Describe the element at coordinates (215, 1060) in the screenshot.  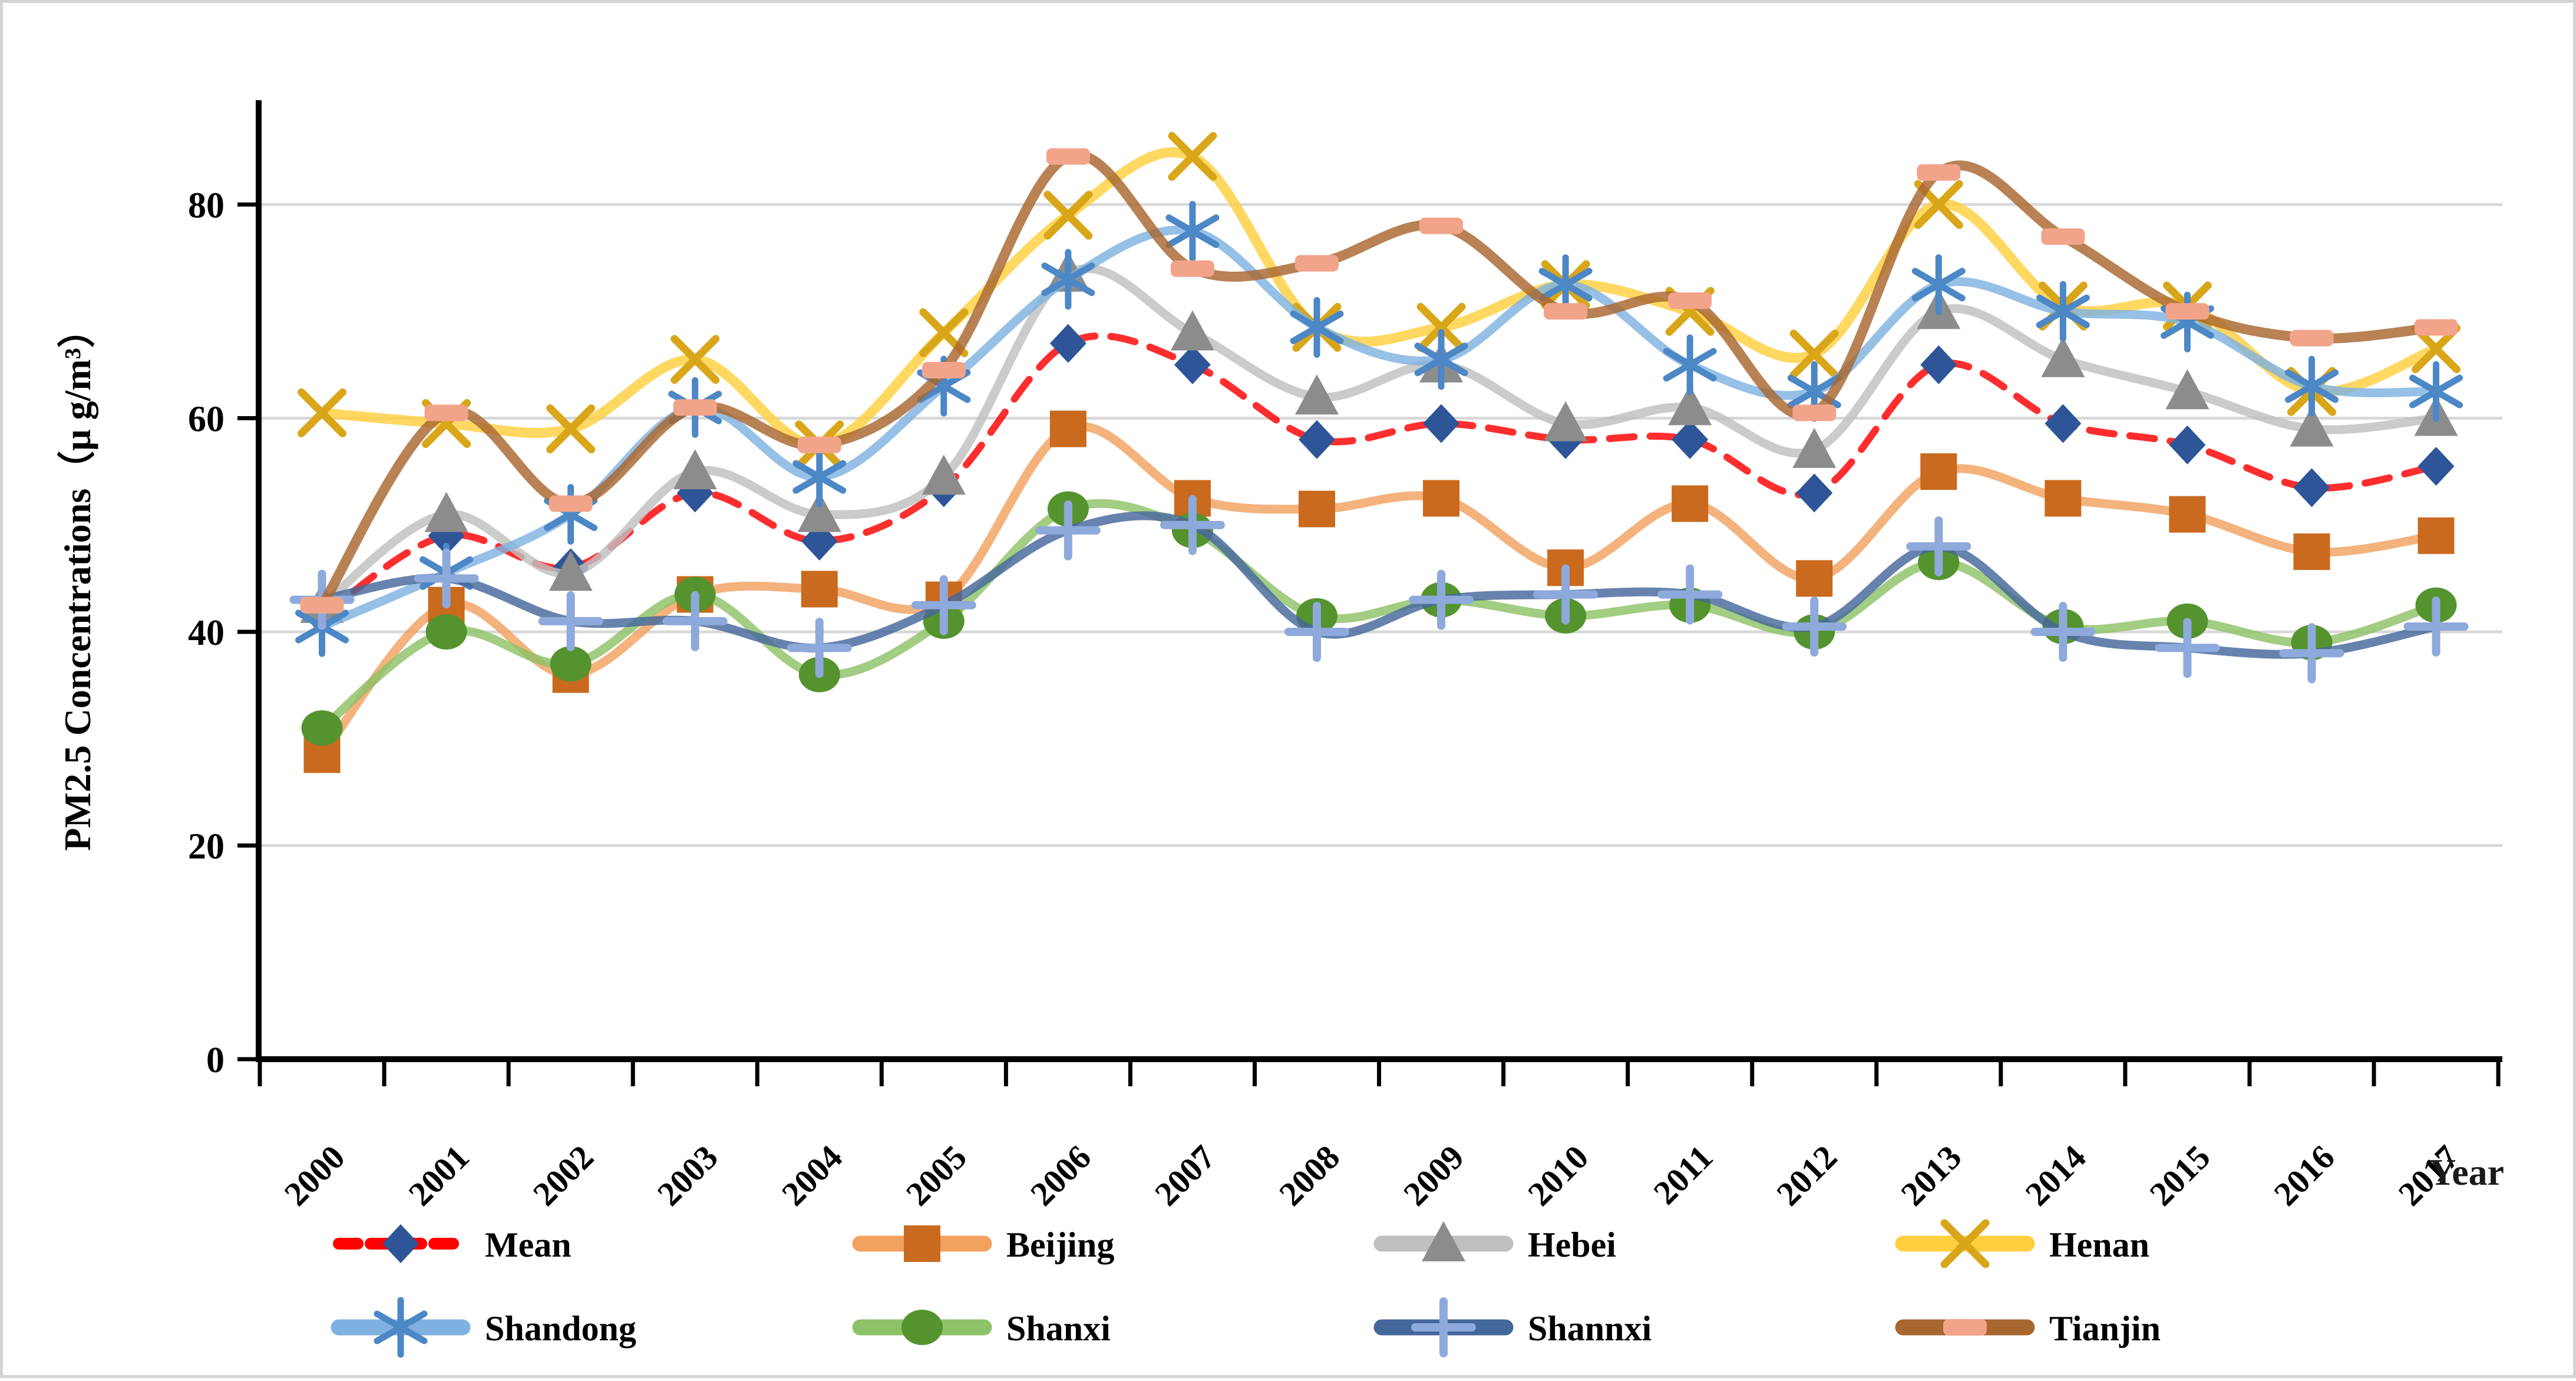
I see `y-tick-label-0: 0` at that location.